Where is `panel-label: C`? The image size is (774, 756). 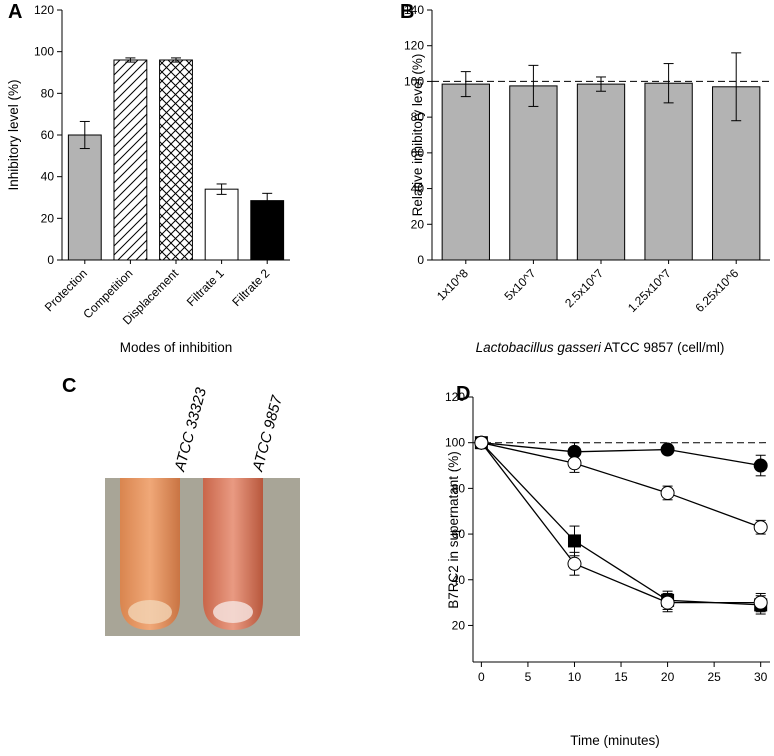 panel-label: C is located at coordinates (69, 386).